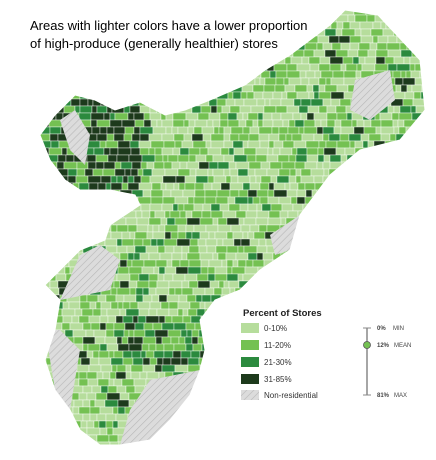  I want to click on legend-swatch, so click(250, 345).